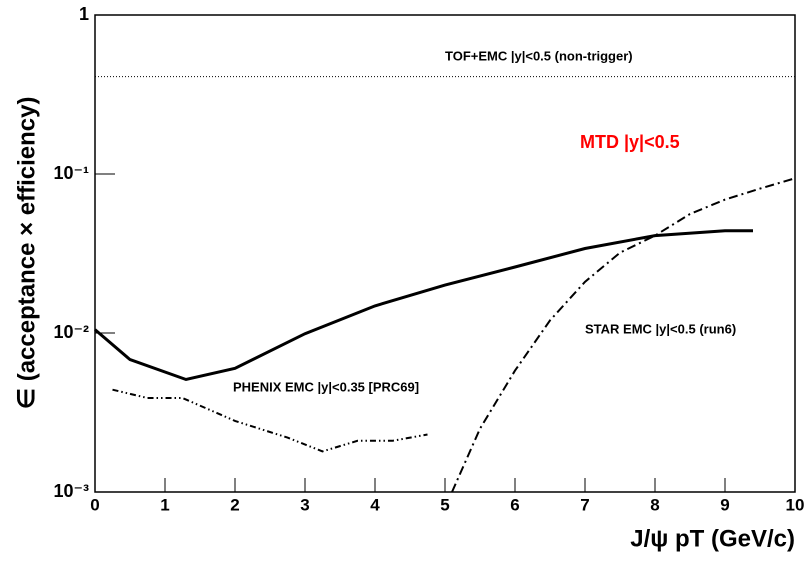  I want to click on x-tick-label: 8, so click(654, 504).